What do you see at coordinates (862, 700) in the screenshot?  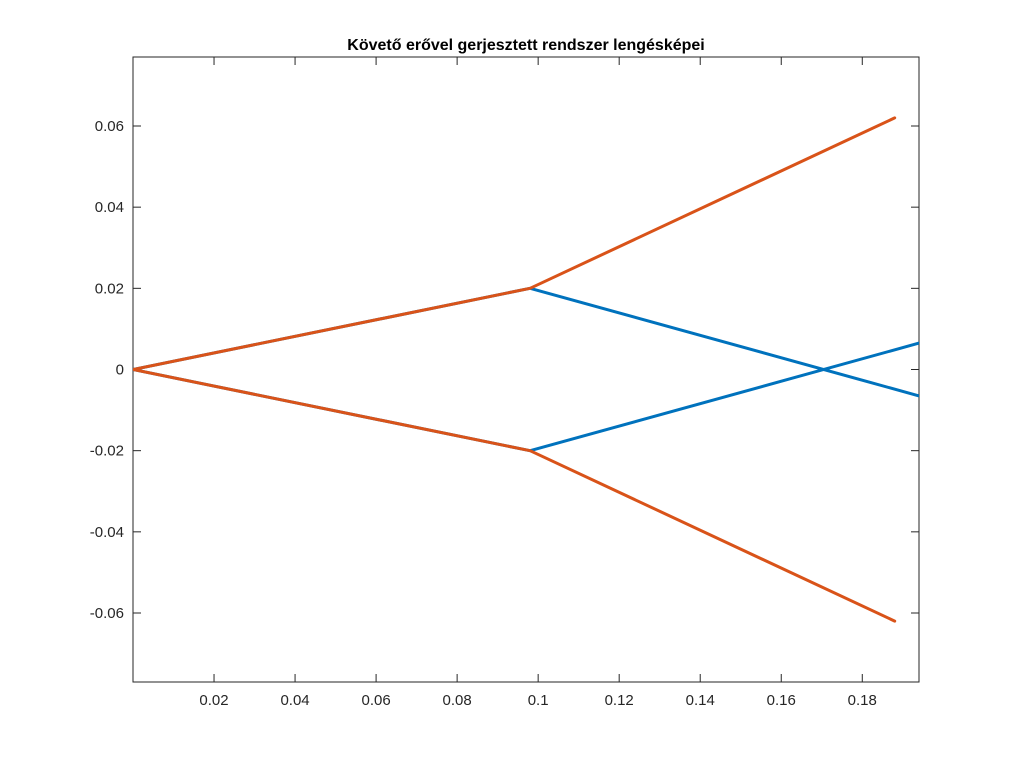 I see `x-tick-label: 0.18` at bounding box center [862, 700].